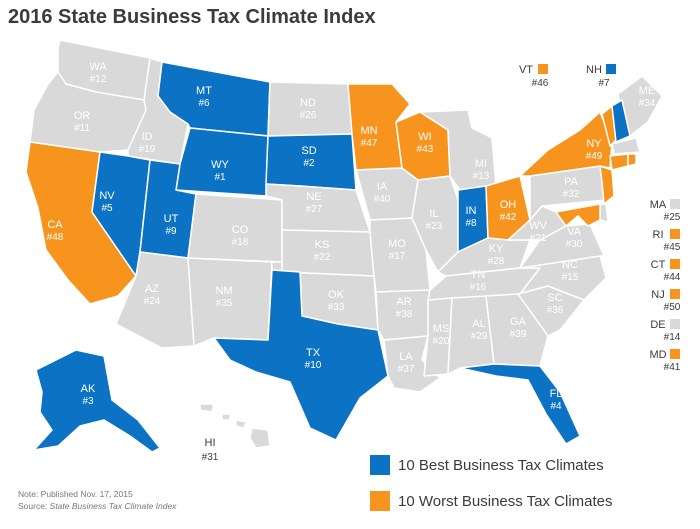  Describe the element at coordinates (556, 406) in the screenshot. I see `rank-fl: #4` at that location.